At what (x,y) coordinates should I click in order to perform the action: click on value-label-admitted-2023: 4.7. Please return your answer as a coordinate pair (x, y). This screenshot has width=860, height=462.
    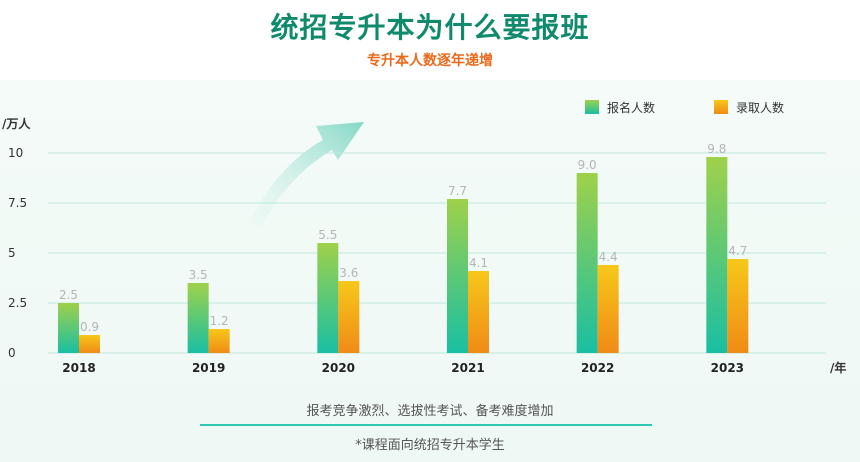
    Looking at the image, I should click on (737, 251).